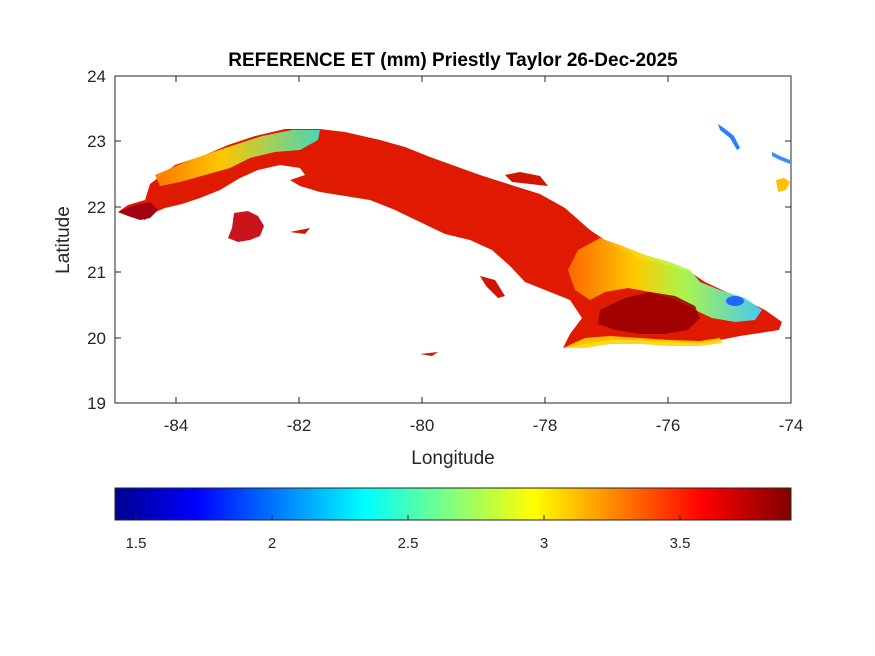 The height and width of the screenshot is (656, 875). Describe the element at coordinates (408, 543) in the screenshot. I see `colorbar-tick-label: 2.5` at that location.